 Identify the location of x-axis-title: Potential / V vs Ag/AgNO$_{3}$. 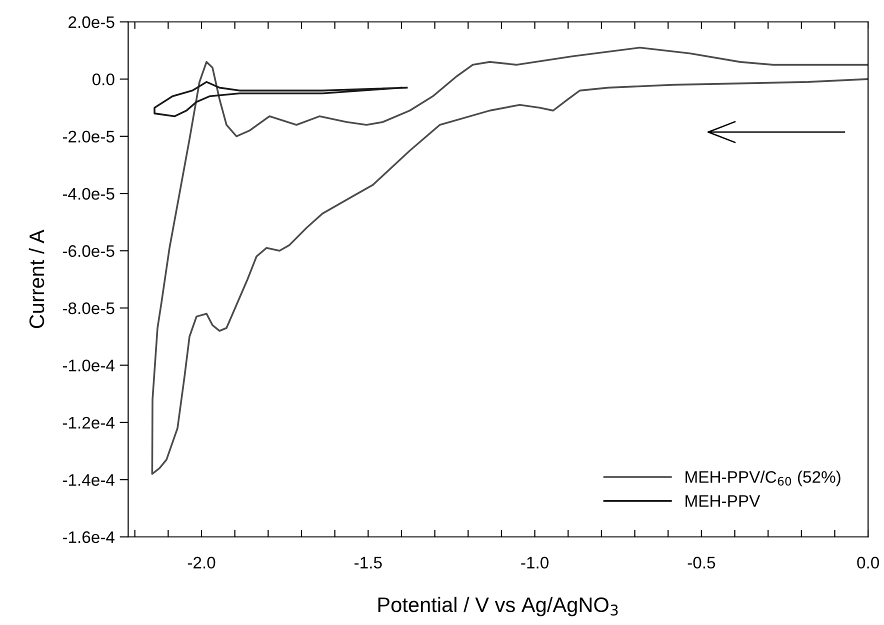
(498, 606).